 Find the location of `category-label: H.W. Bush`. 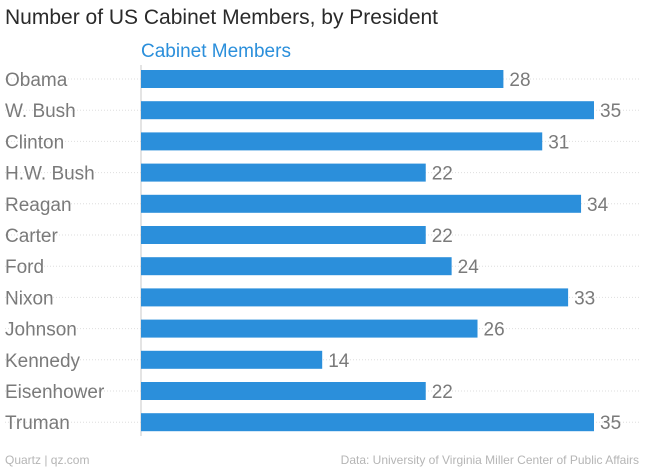

category-label: H.W. Bush is located at coordinates (50, 174).